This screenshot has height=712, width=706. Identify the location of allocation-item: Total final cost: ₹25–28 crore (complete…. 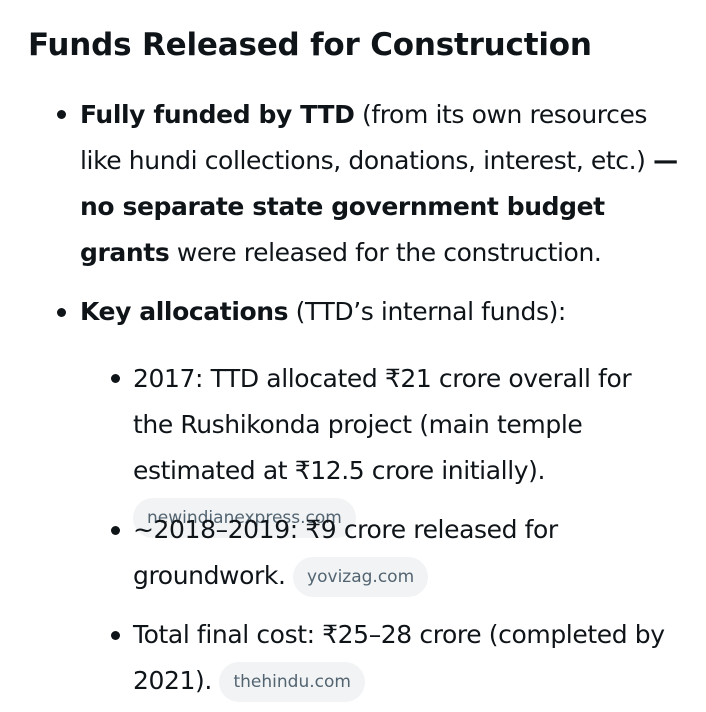
(405, 658).